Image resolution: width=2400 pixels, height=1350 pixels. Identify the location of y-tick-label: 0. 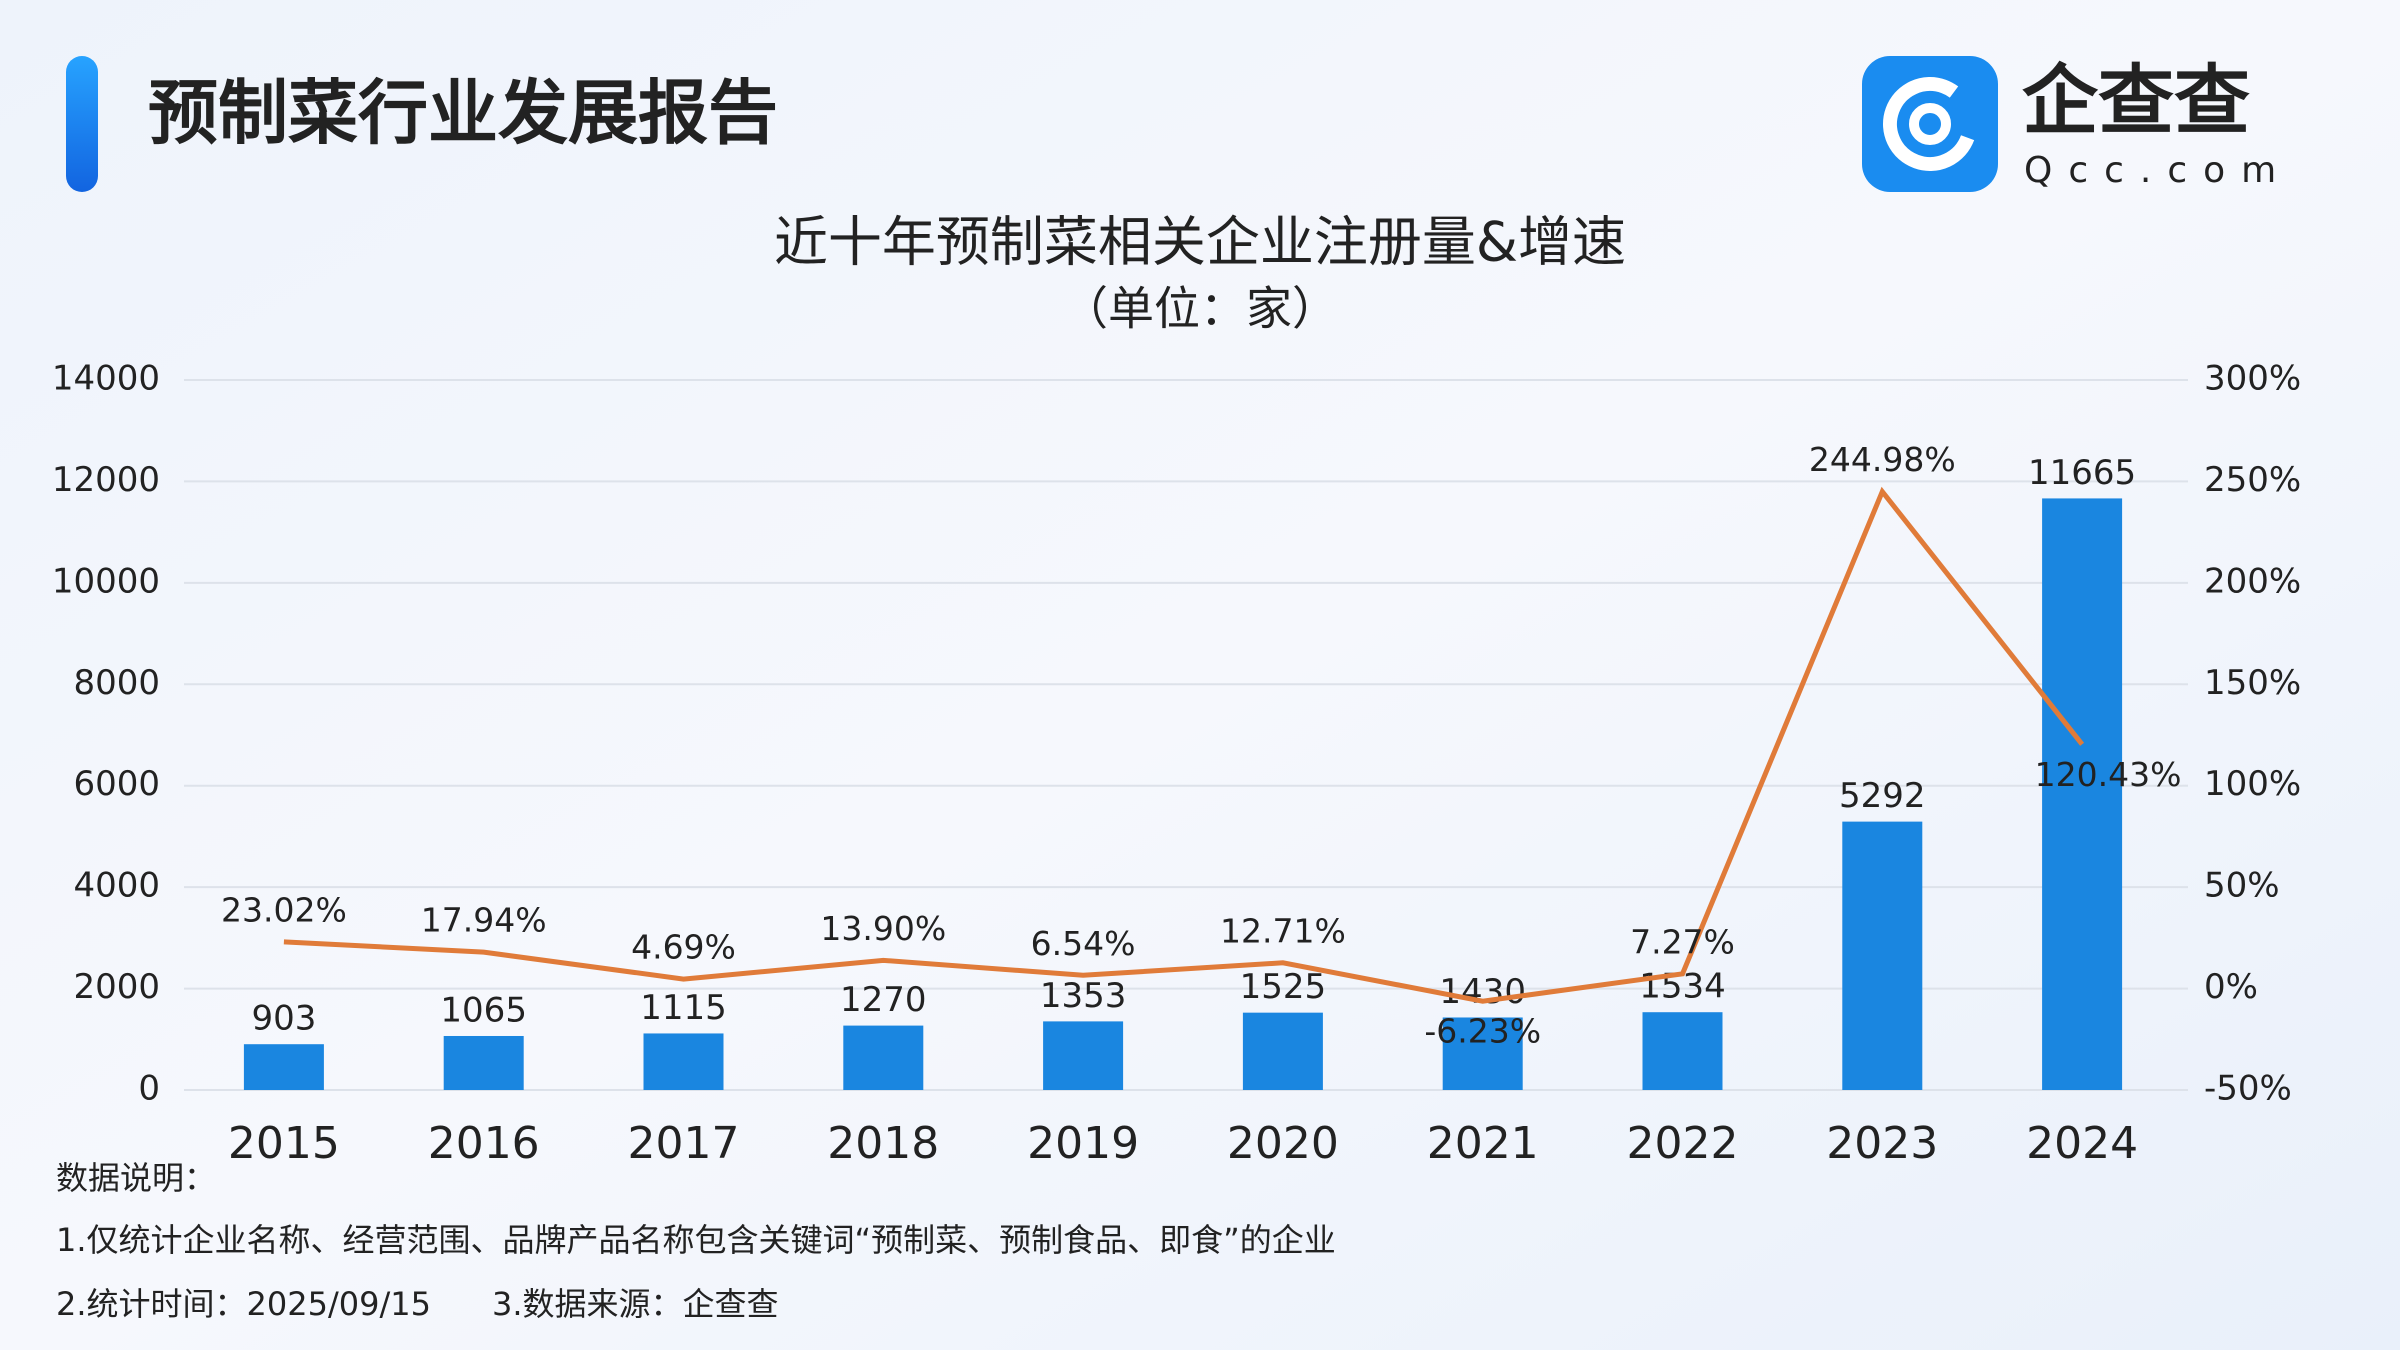
(149, 1089).